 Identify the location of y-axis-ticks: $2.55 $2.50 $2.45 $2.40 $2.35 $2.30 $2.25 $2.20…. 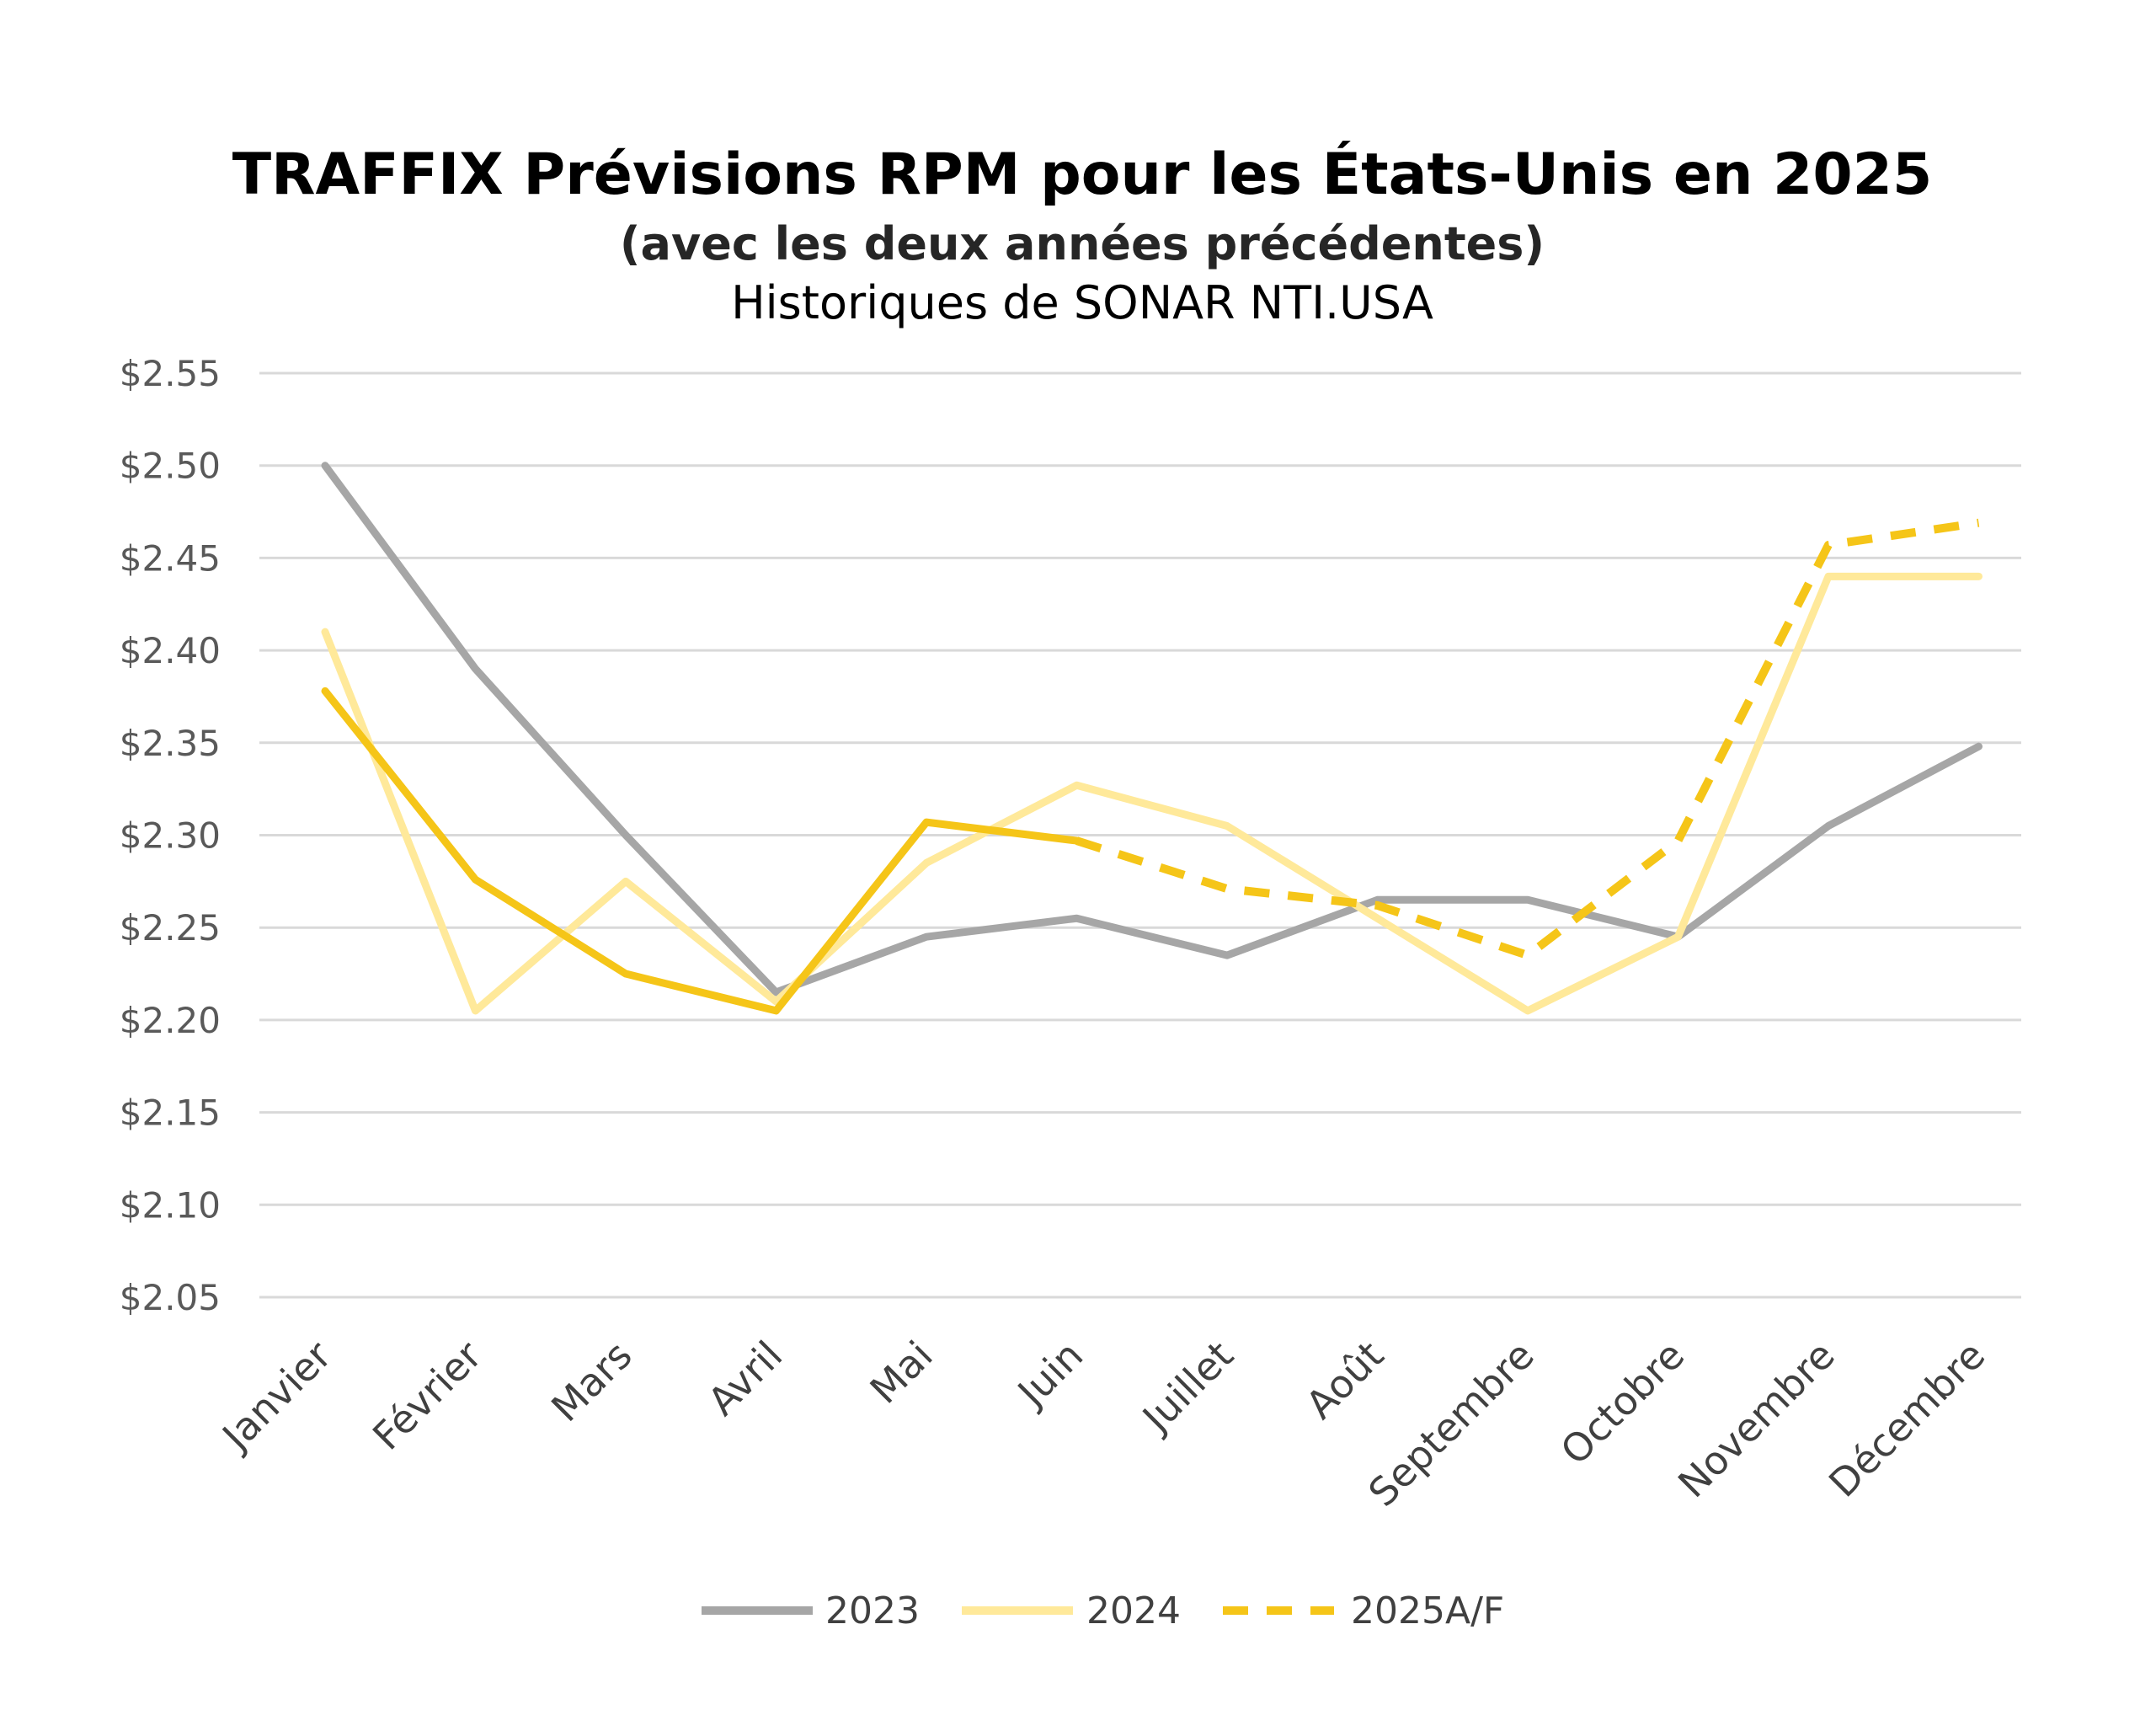
(170, 835).